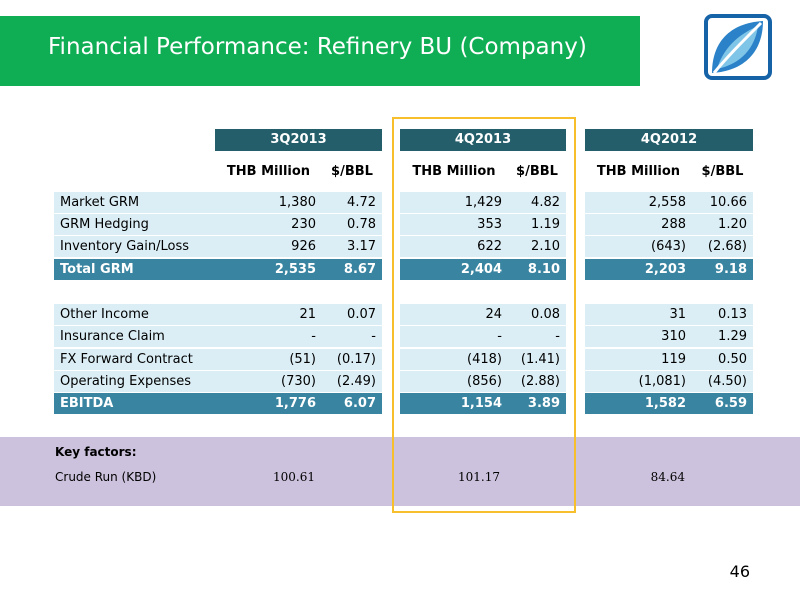  I want to click on value-cell: 31, so click(638, 314).